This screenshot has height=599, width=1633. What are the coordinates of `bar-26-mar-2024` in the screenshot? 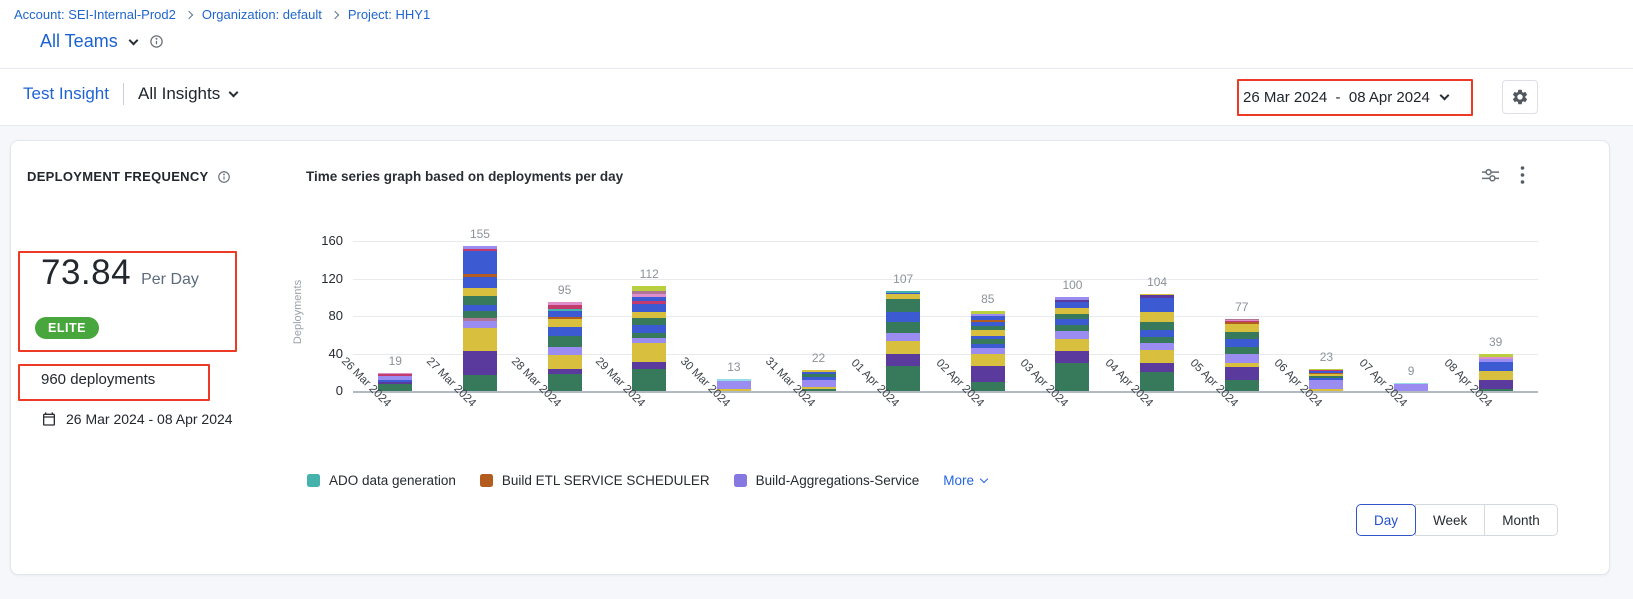 It's located at (395, 382).